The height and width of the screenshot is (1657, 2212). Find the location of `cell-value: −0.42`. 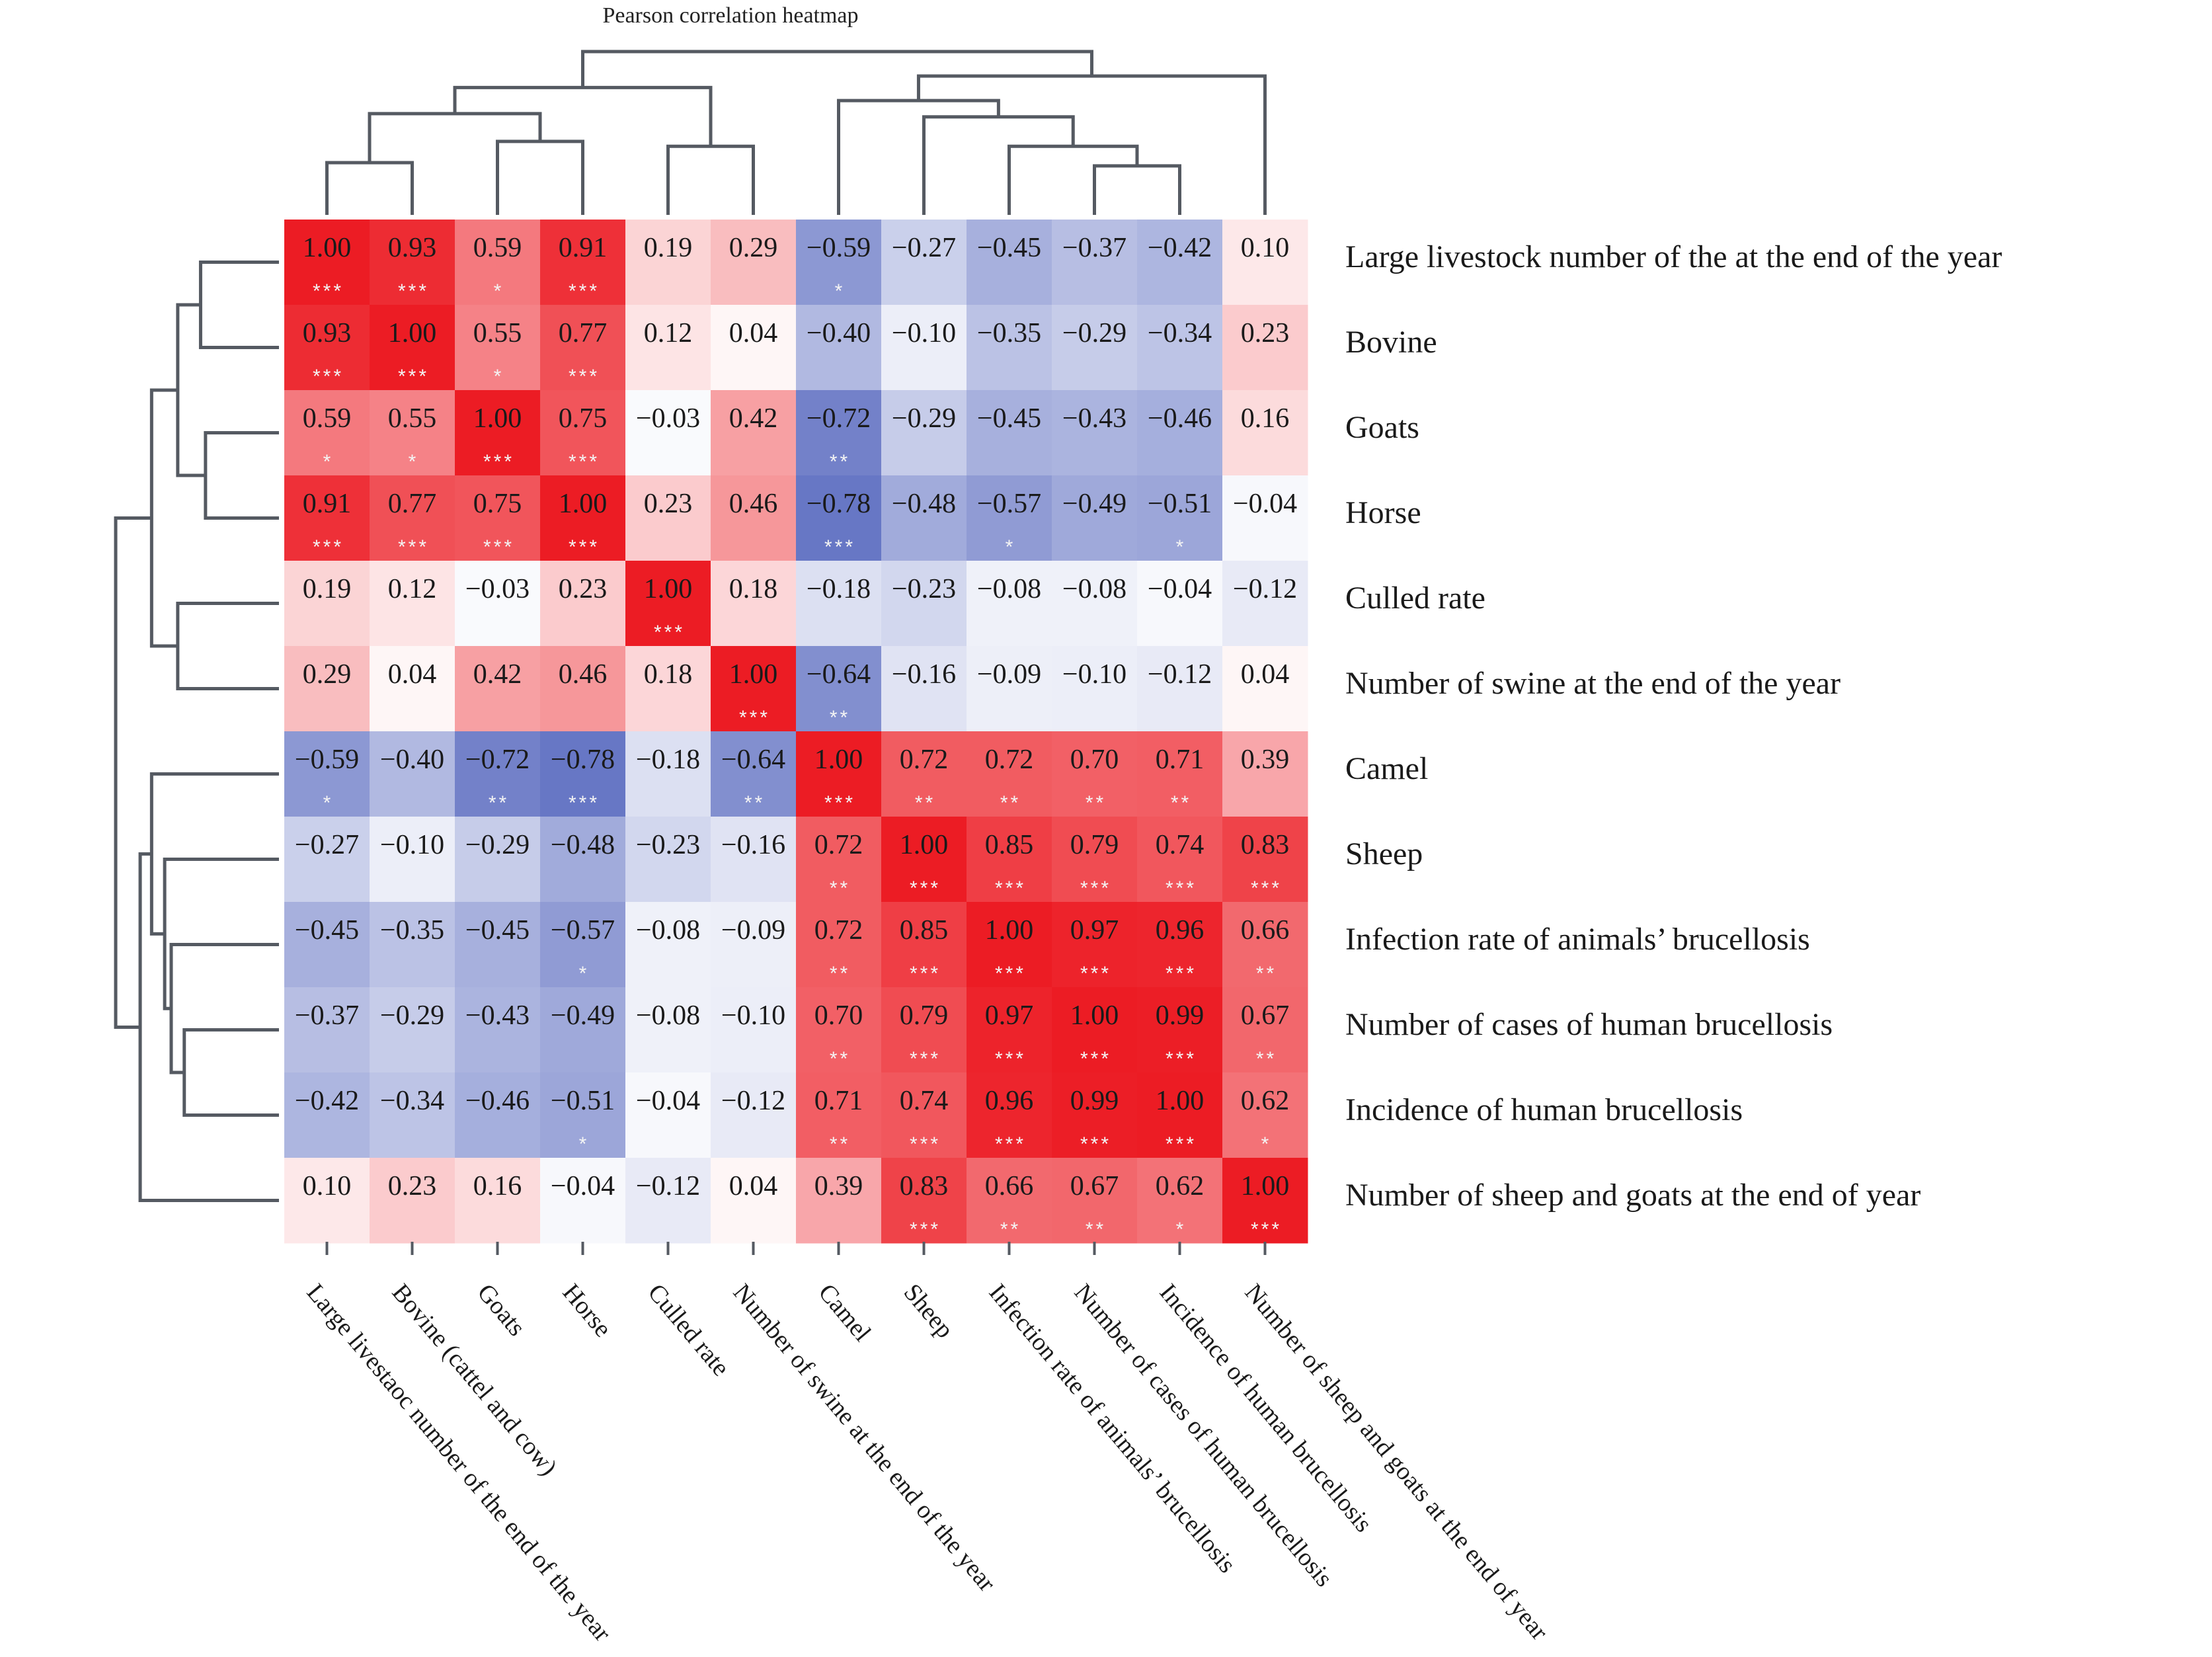

cell-value: −0.42 is located at coordinates (1180, 248).